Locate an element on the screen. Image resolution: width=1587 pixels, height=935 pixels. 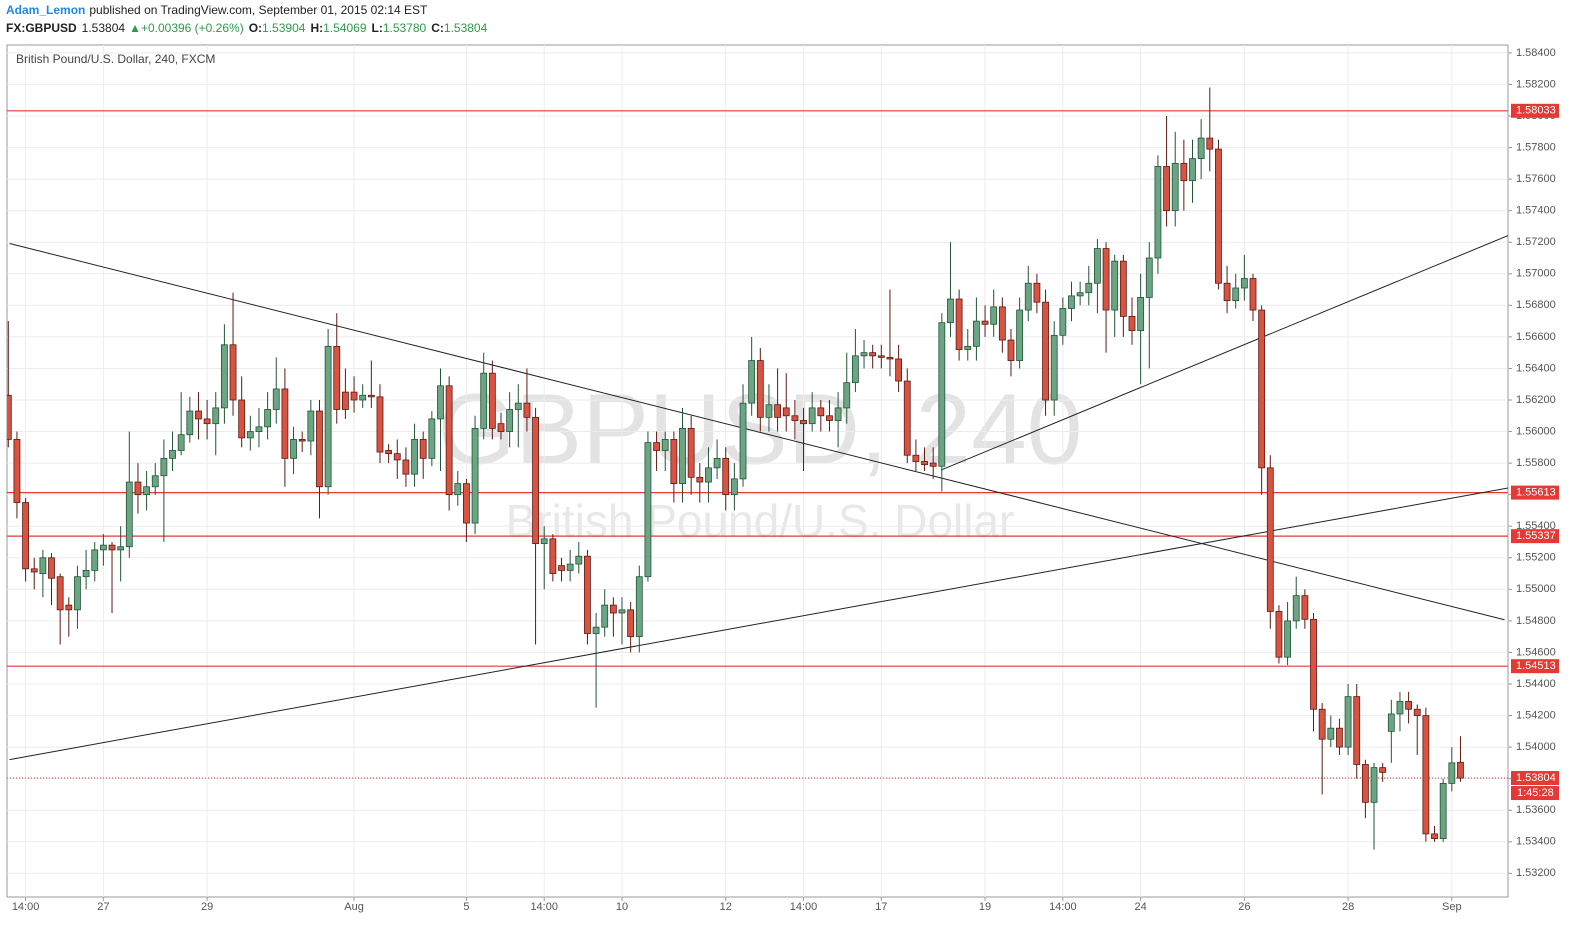
y-tick-label: 1.56000 is located at coordinates (1536, 431).